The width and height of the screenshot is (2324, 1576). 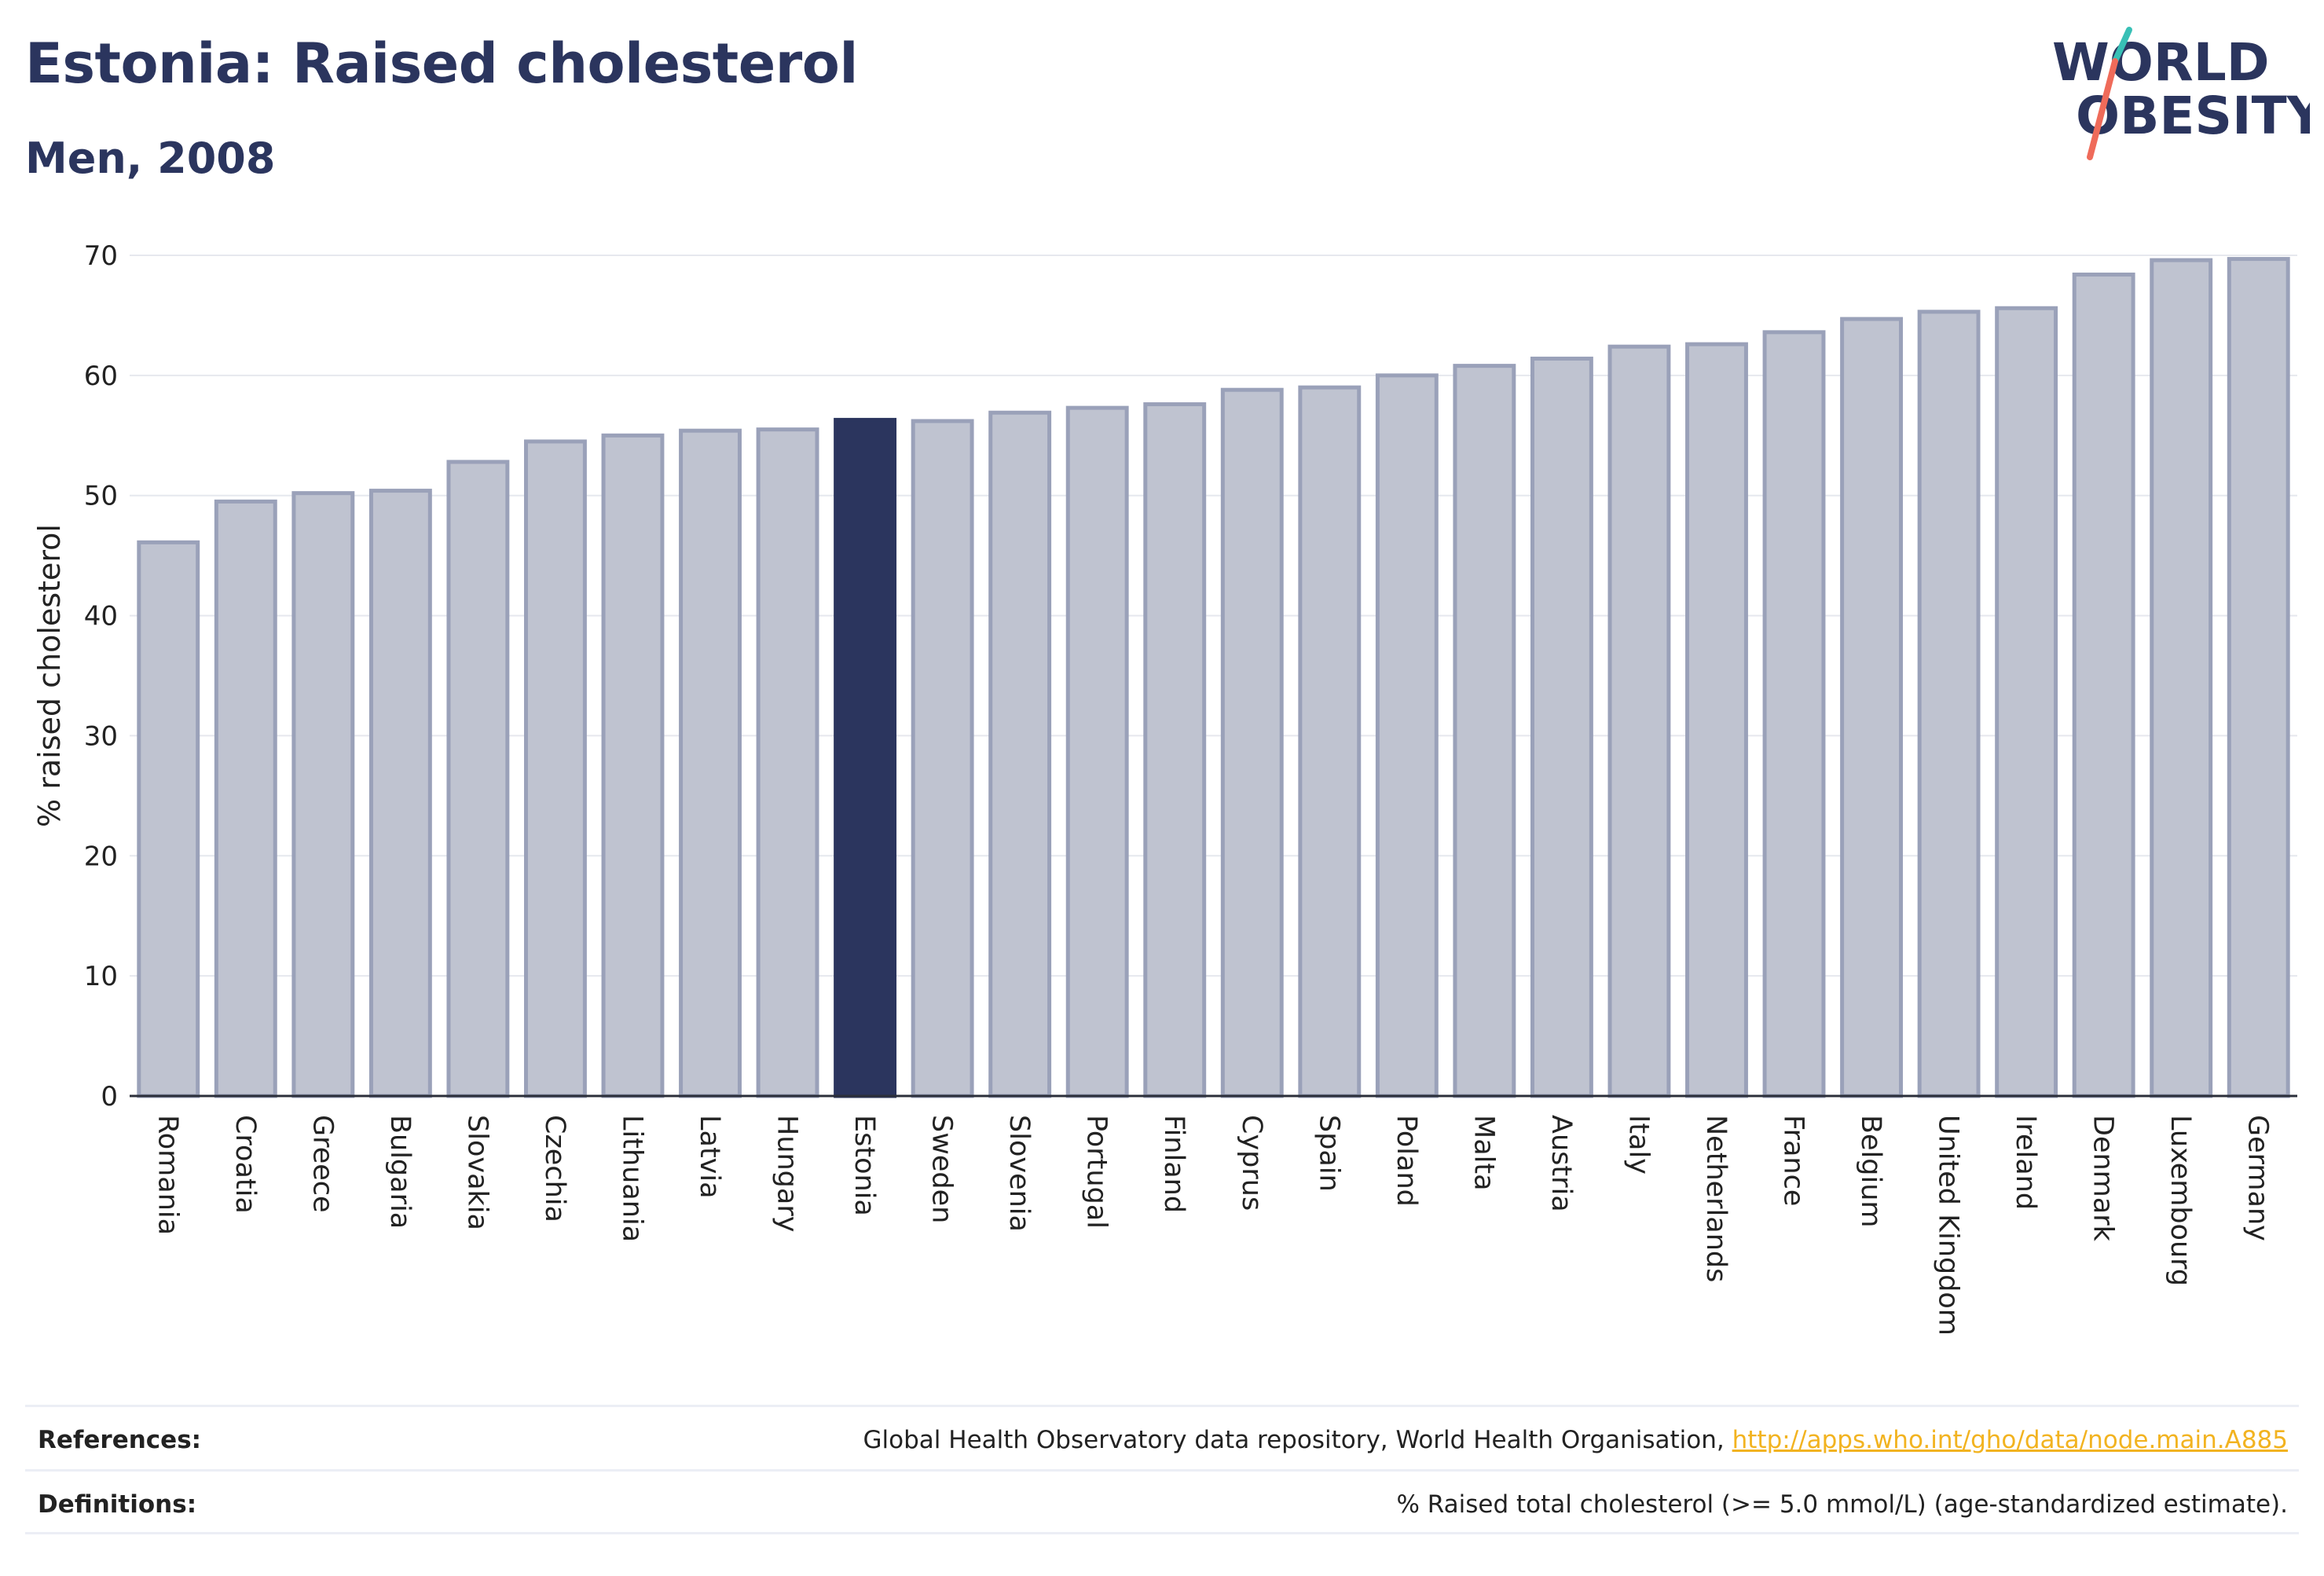 What do you see at coordinates (101, 736) in the screenshot?
I see `y-tick-label: 30` at bounding box center [101, 736].